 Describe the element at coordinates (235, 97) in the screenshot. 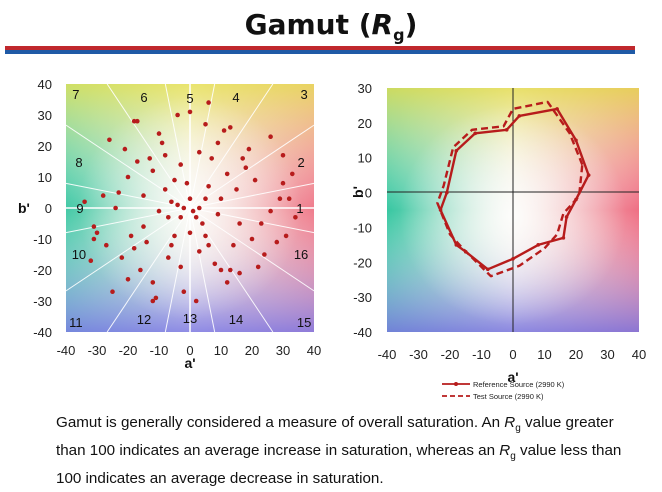

I see `sector-label-4: 4` at that location.